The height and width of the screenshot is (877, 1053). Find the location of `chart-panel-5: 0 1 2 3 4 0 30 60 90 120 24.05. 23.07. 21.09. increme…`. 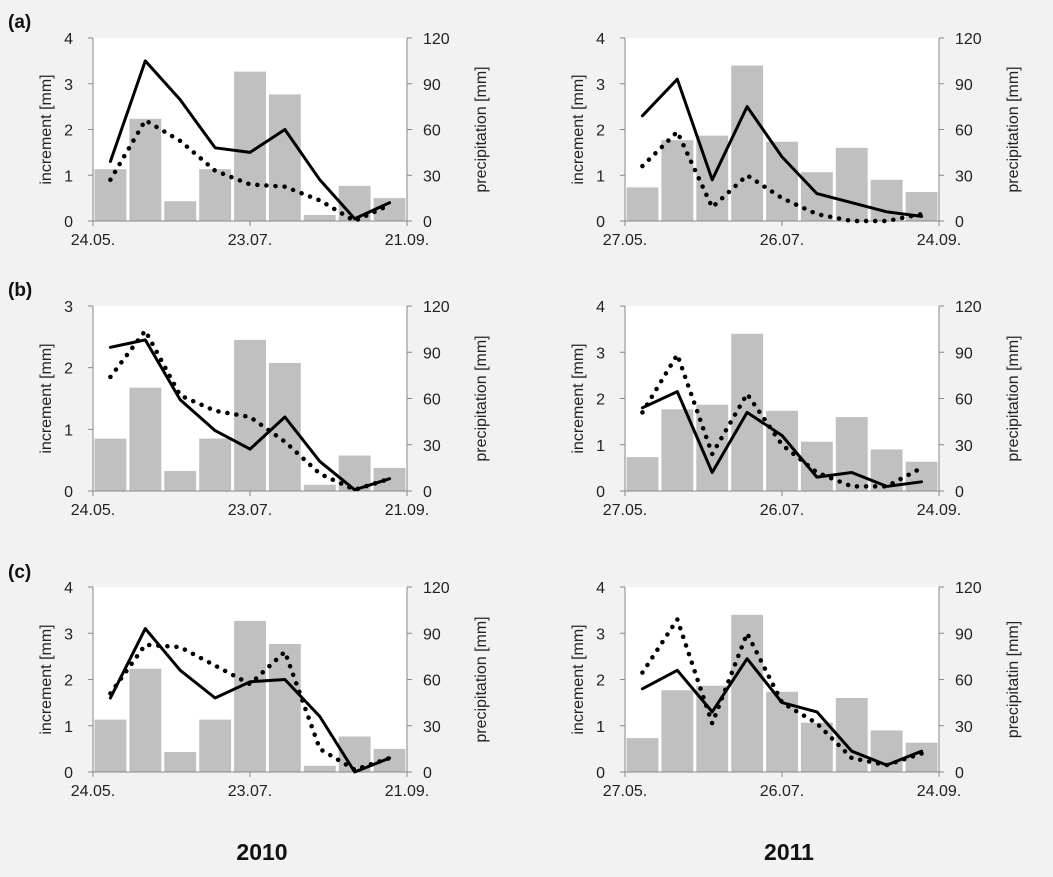

chart-panel-5: 0 1 2 3 4 0 30 60 90 120 24.05. 23.07. 21.09. increme… is located at coordinates (249, 681).